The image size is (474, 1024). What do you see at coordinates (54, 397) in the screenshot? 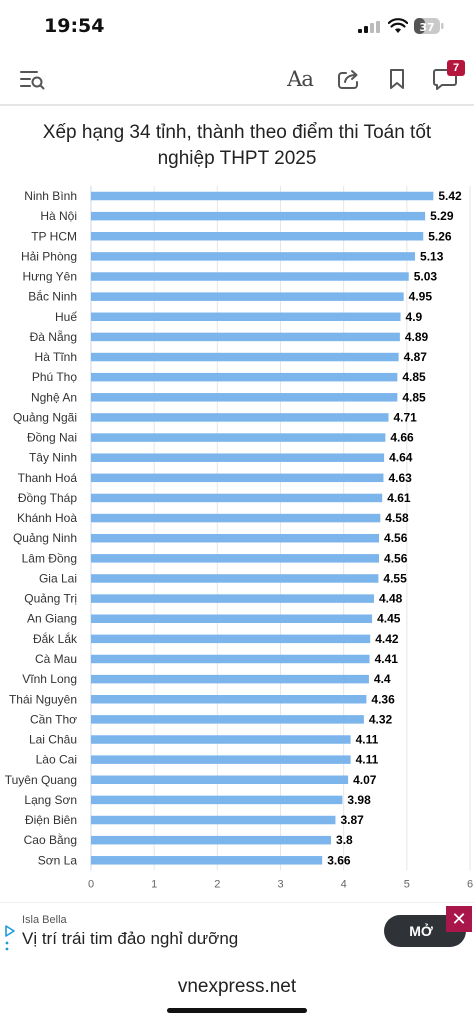
I see `category-label: Nghệ An` at bounding box center [54, 397].